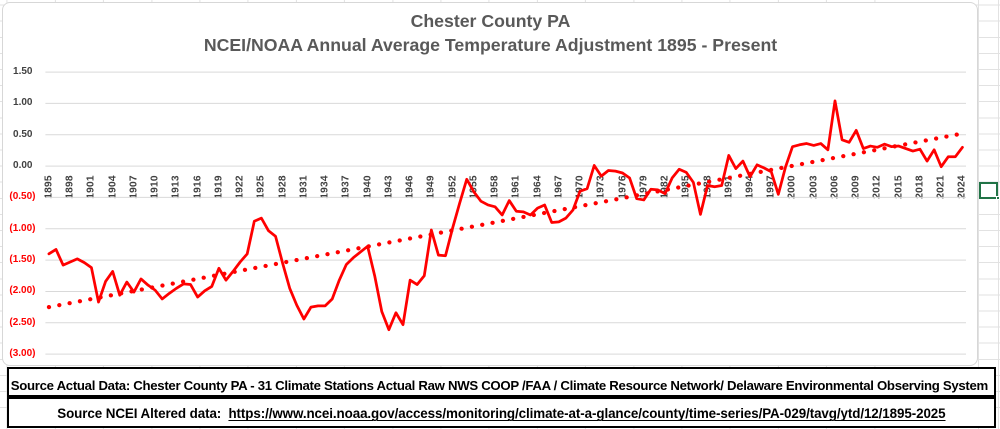 The image size is (1000, 429). What do you see at coordinates (490, 20) in the screenshot?
I see `chart-title-line1: Chester County PA` at bounding box center [490, 20].